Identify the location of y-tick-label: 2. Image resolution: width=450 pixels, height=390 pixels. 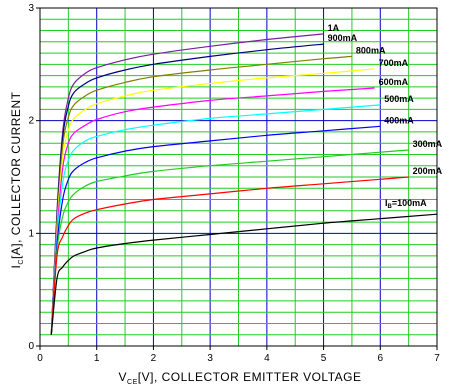
(31, 121).